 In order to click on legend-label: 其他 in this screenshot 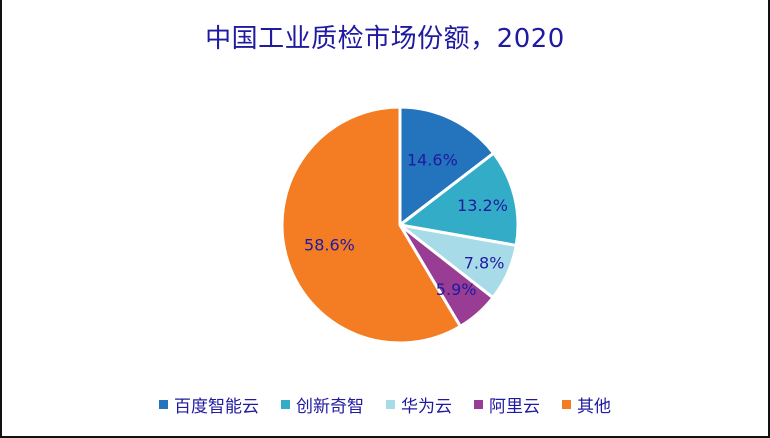, I will do `click(594, 407)`.